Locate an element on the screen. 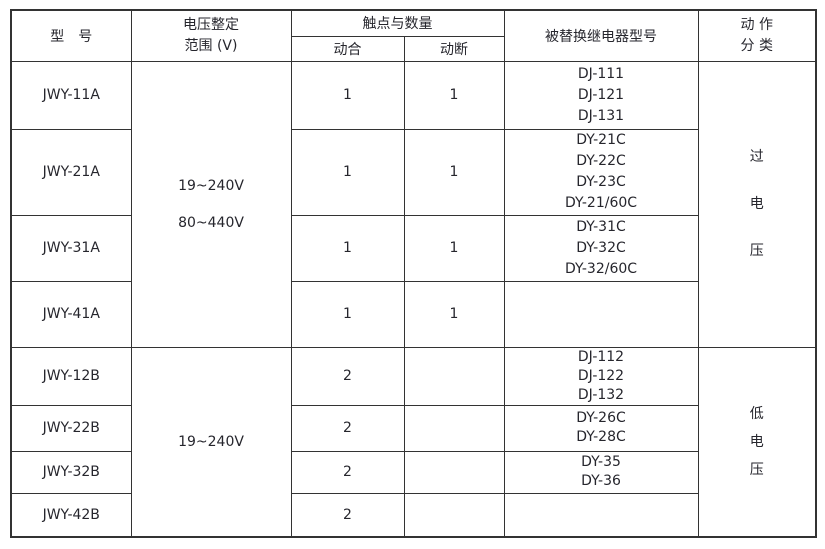 The image size is (825, 549). replaced-relay-cell: DY-35 DY-36 is located at coordinates (601, 472).